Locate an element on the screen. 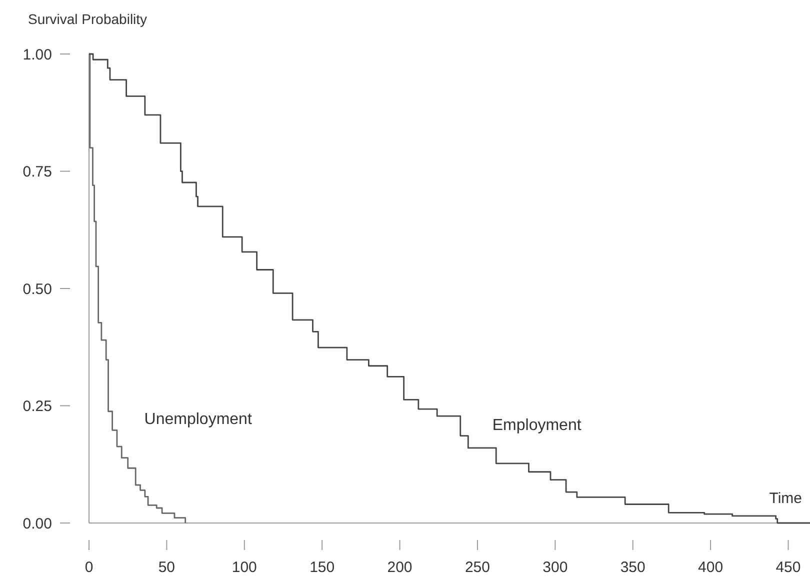 The image size is (810, 579). y-tick-label: 0.50 is located at coordinates (37, 289).